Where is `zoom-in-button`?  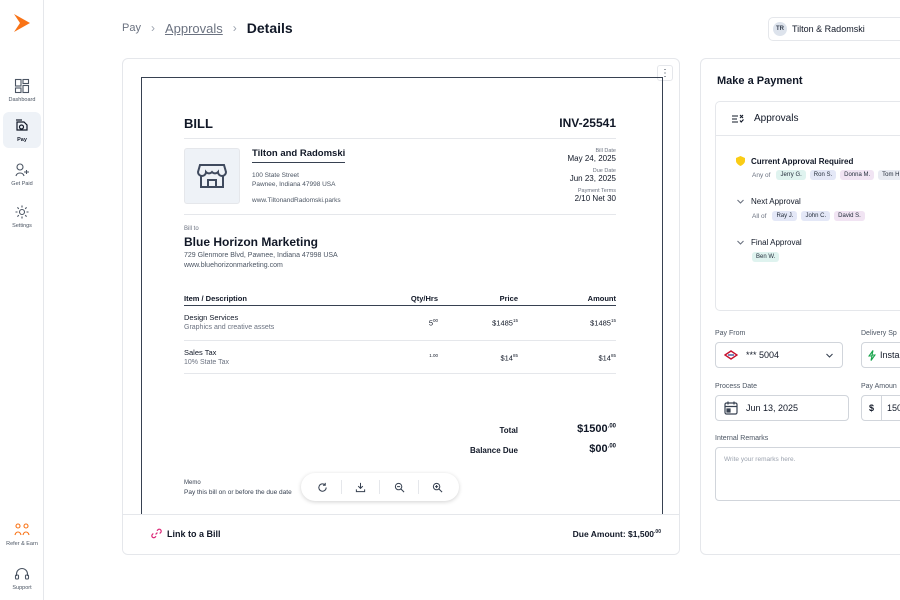
zoom-in-button is located at coordinates (438, 487).